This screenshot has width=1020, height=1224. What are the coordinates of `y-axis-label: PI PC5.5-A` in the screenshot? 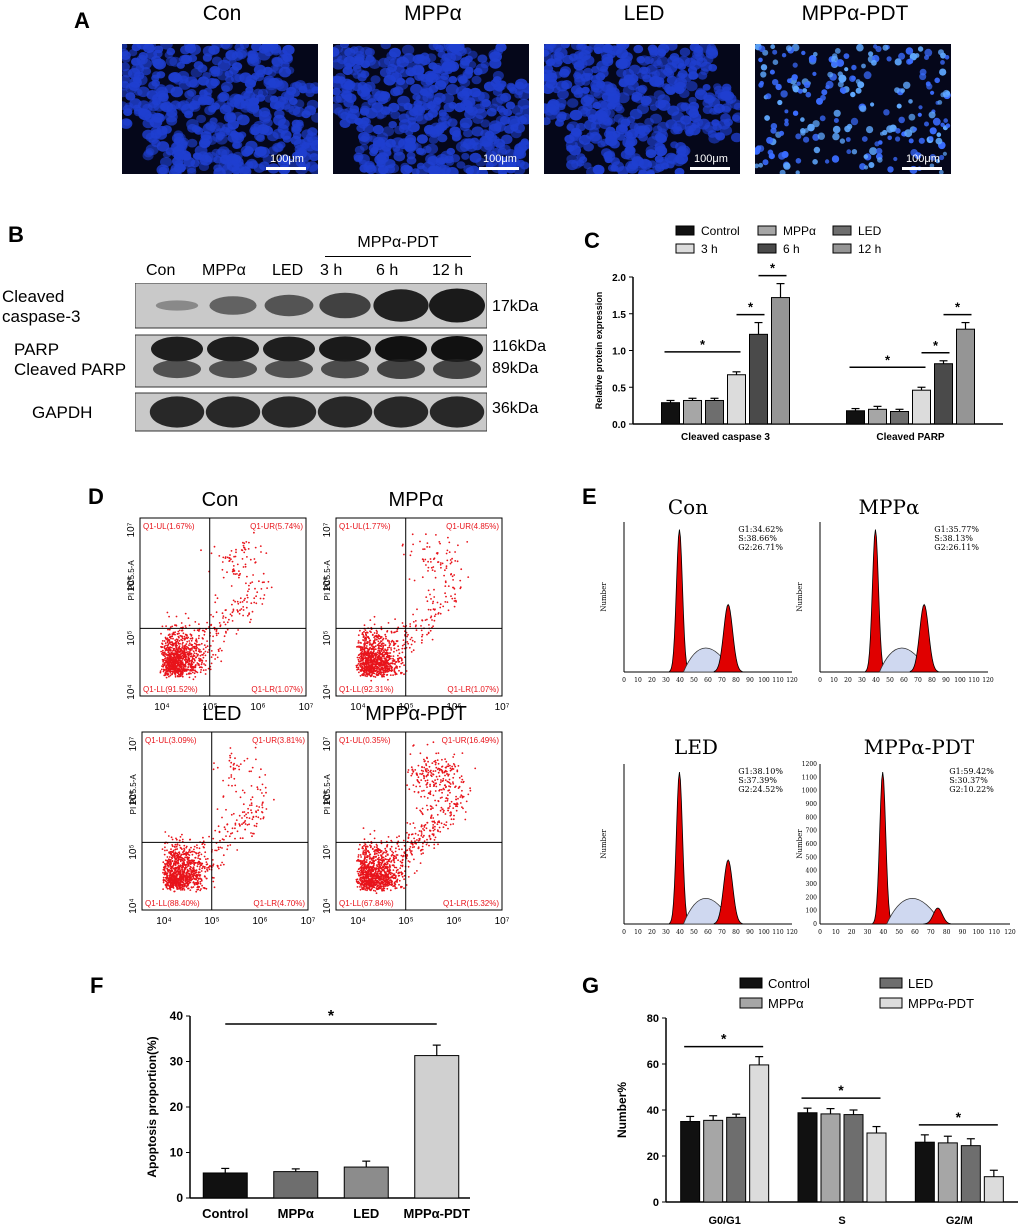 It's located at (327, 580).